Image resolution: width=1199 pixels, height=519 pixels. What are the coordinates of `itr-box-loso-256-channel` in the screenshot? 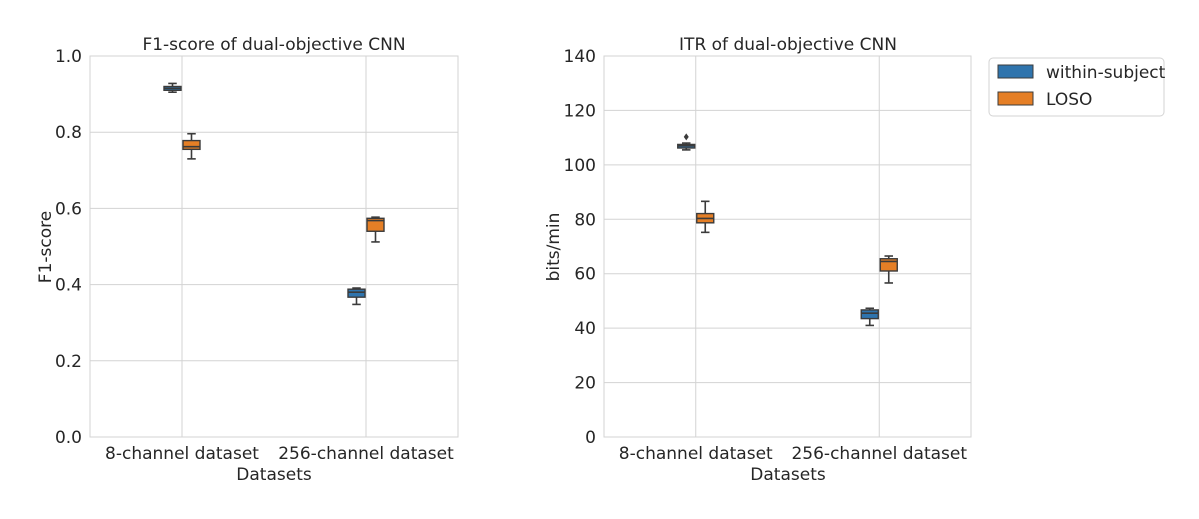 It's located at (888, 269).